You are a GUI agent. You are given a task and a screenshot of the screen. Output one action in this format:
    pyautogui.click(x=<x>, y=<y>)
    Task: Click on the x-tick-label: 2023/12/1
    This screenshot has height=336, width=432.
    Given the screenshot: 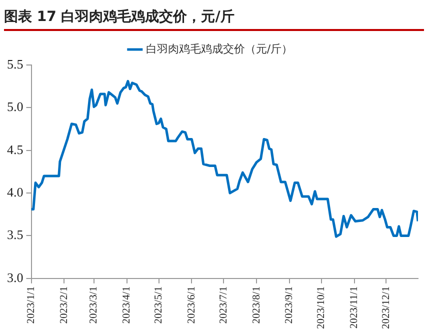 What is the action you would take?
    pyautogui.click(x=386, y=308)
    